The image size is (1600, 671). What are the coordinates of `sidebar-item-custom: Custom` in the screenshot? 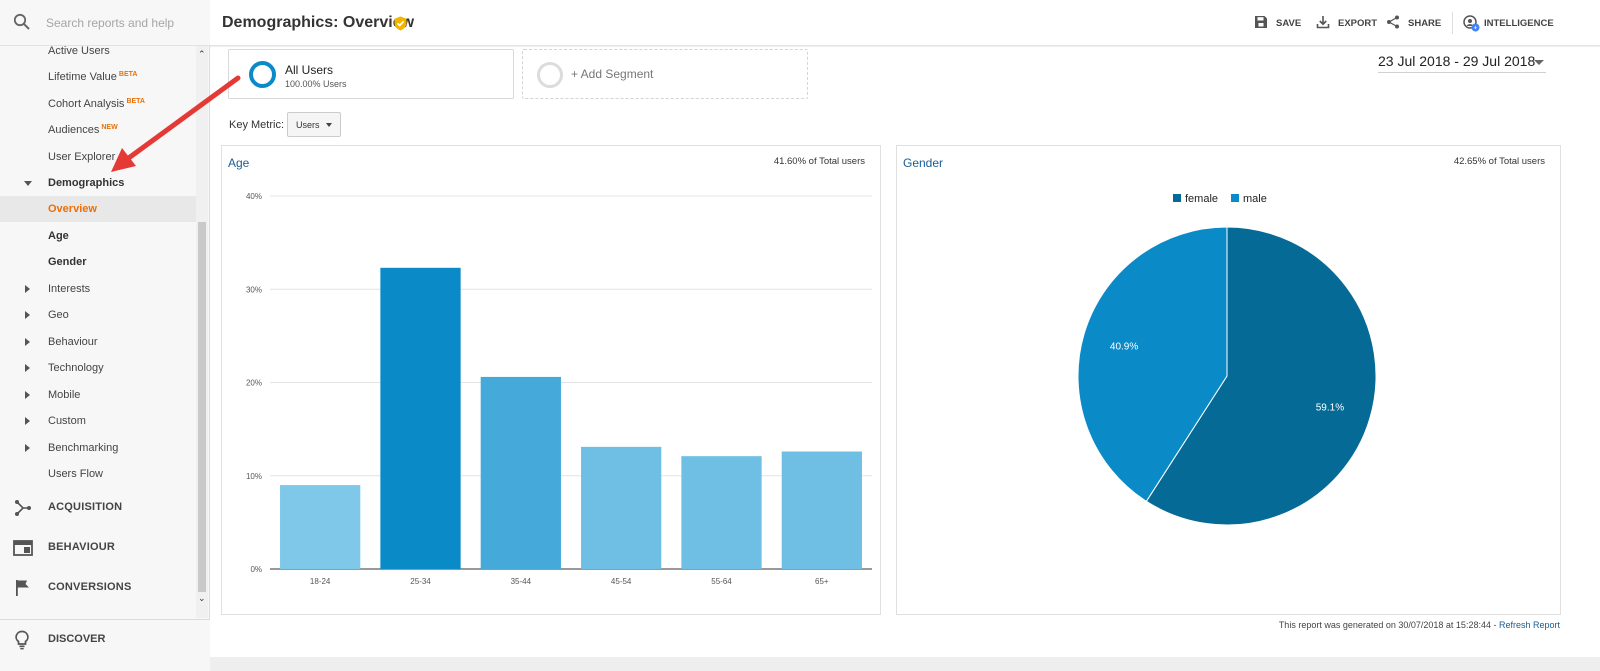 It's located at (98, 421).